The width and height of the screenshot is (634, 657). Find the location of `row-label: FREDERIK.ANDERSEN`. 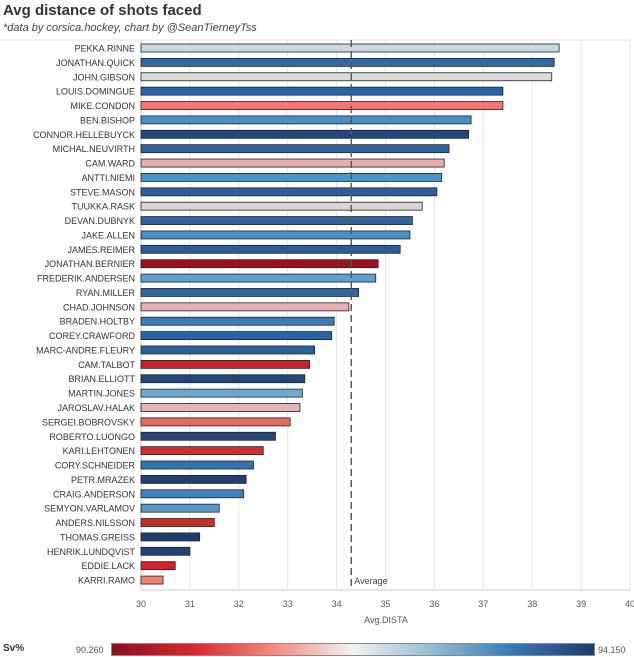

row-label: FREDERIK.ANDERSEN is located at coordinates (86, 279).